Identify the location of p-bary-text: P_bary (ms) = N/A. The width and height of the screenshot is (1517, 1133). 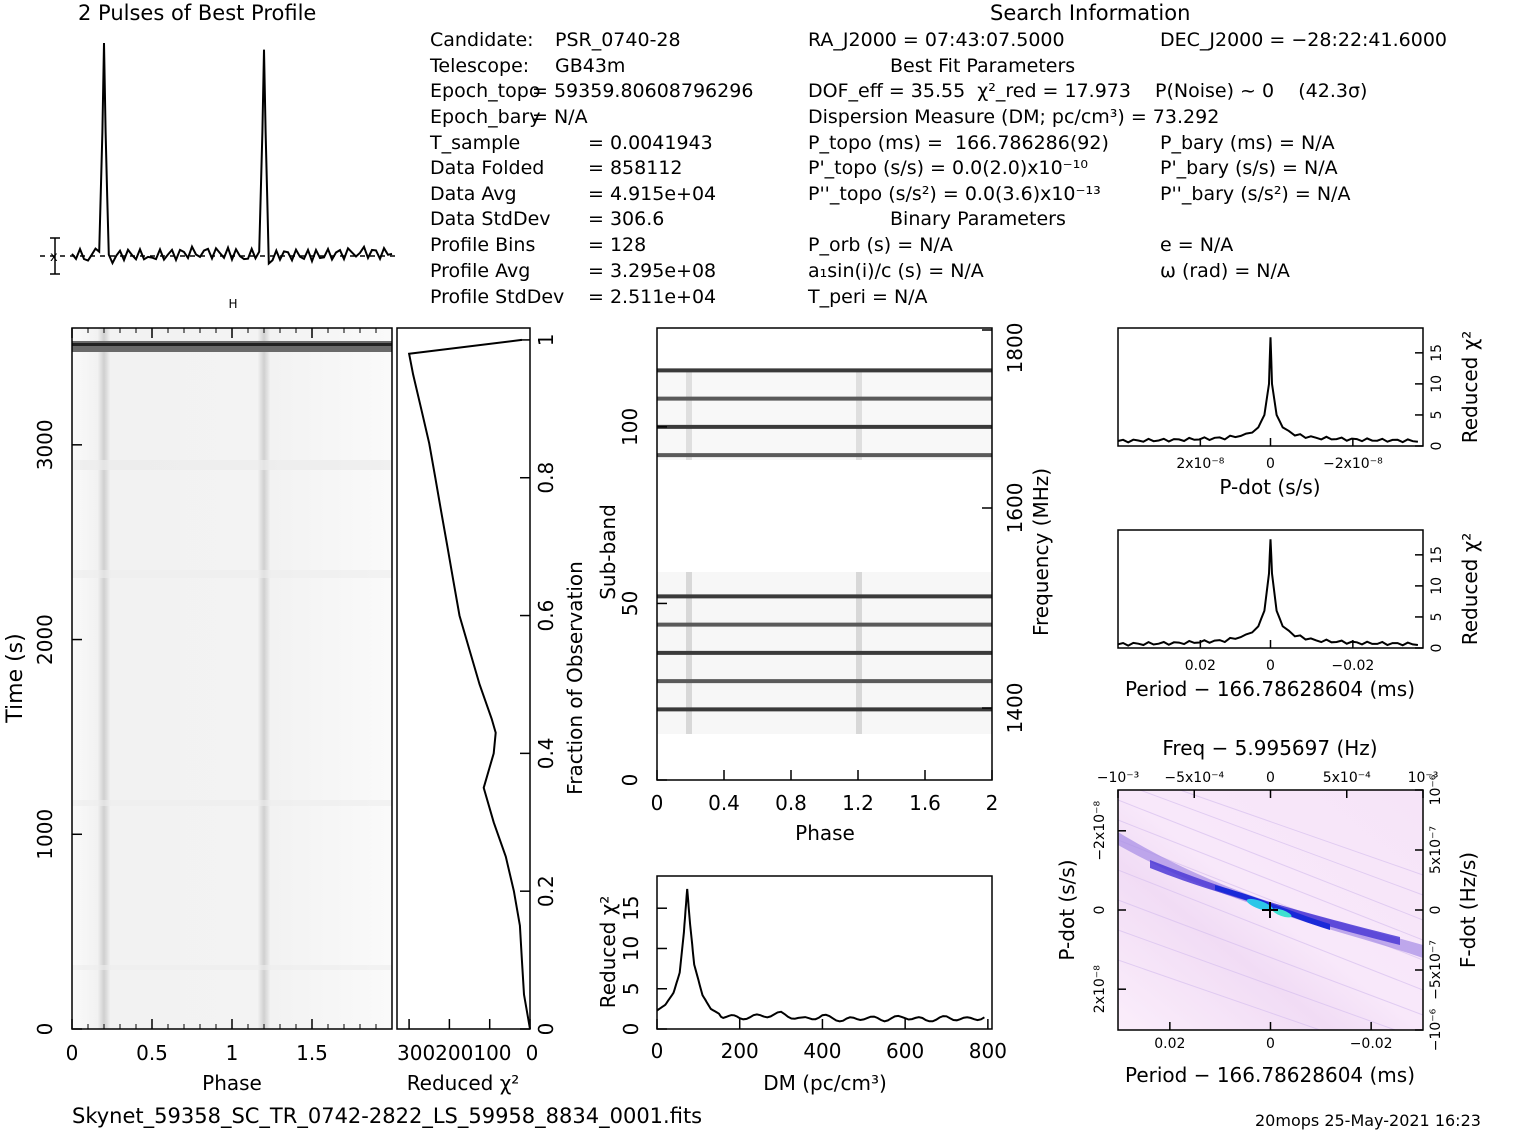
(1247, 143).